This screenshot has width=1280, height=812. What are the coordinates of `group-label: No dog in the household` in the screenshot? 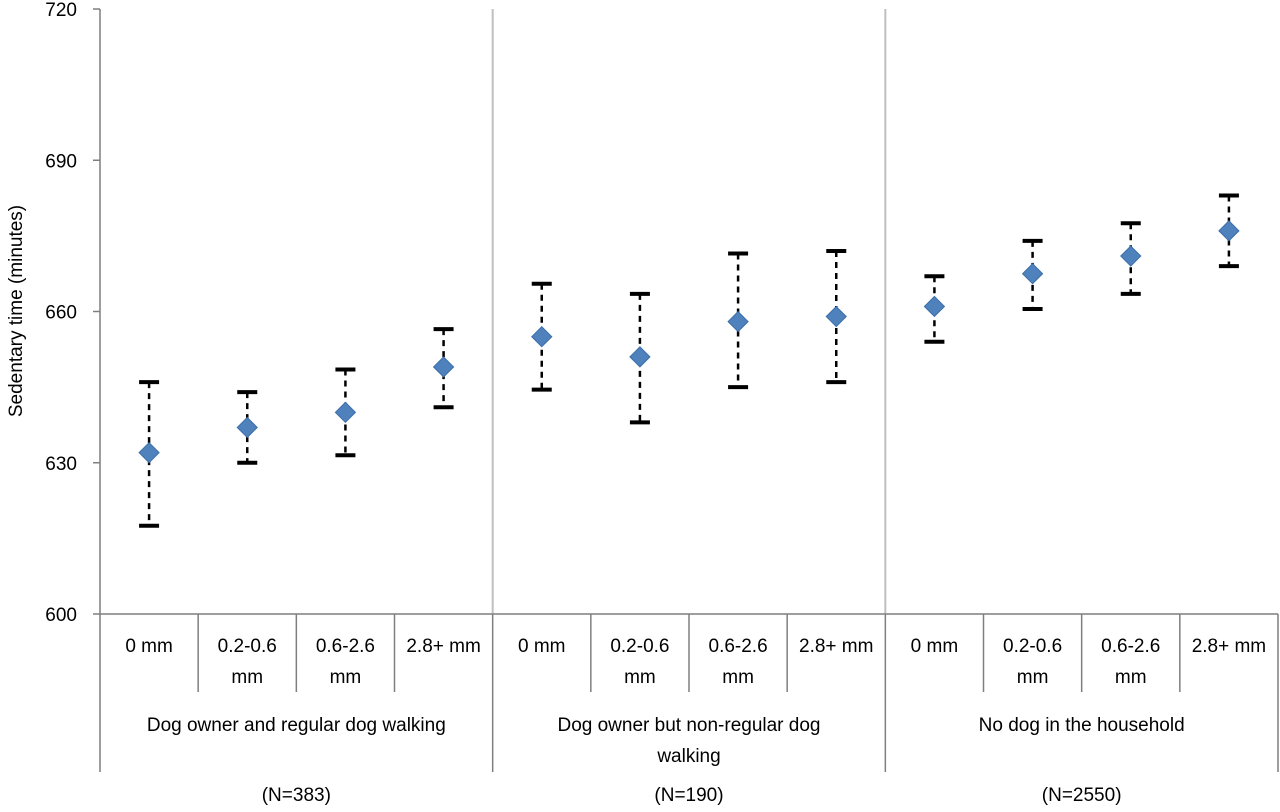 It's located at (1082, 725).